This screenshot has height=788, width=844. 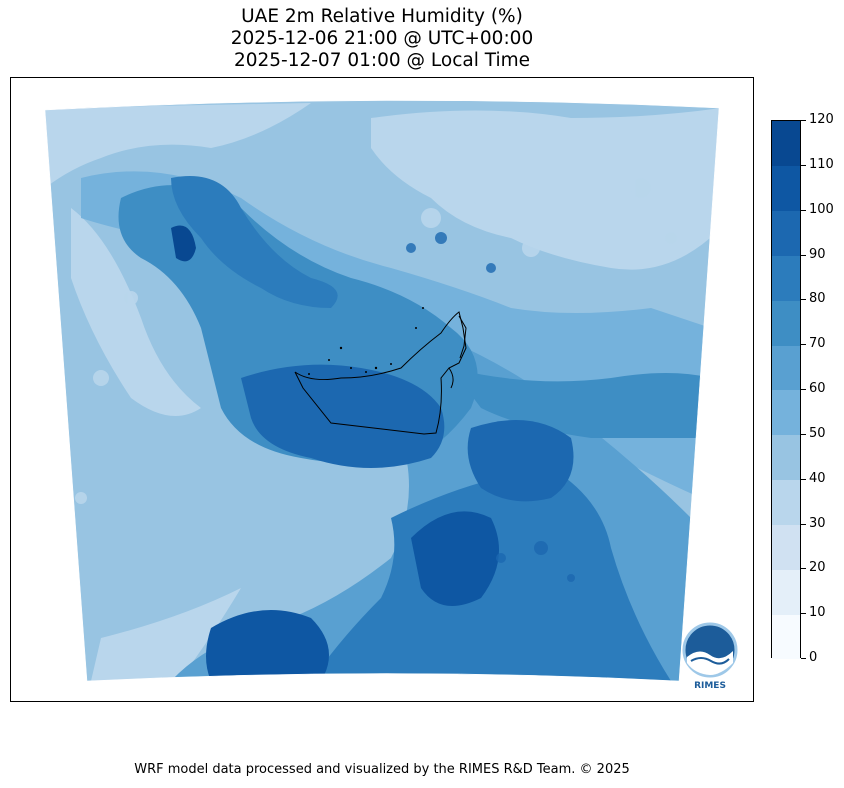 What do you see at coordinates (813, 657) in the screenshot?
I see `colorbar-tick-label: 0` at bounding box center [813, 657].